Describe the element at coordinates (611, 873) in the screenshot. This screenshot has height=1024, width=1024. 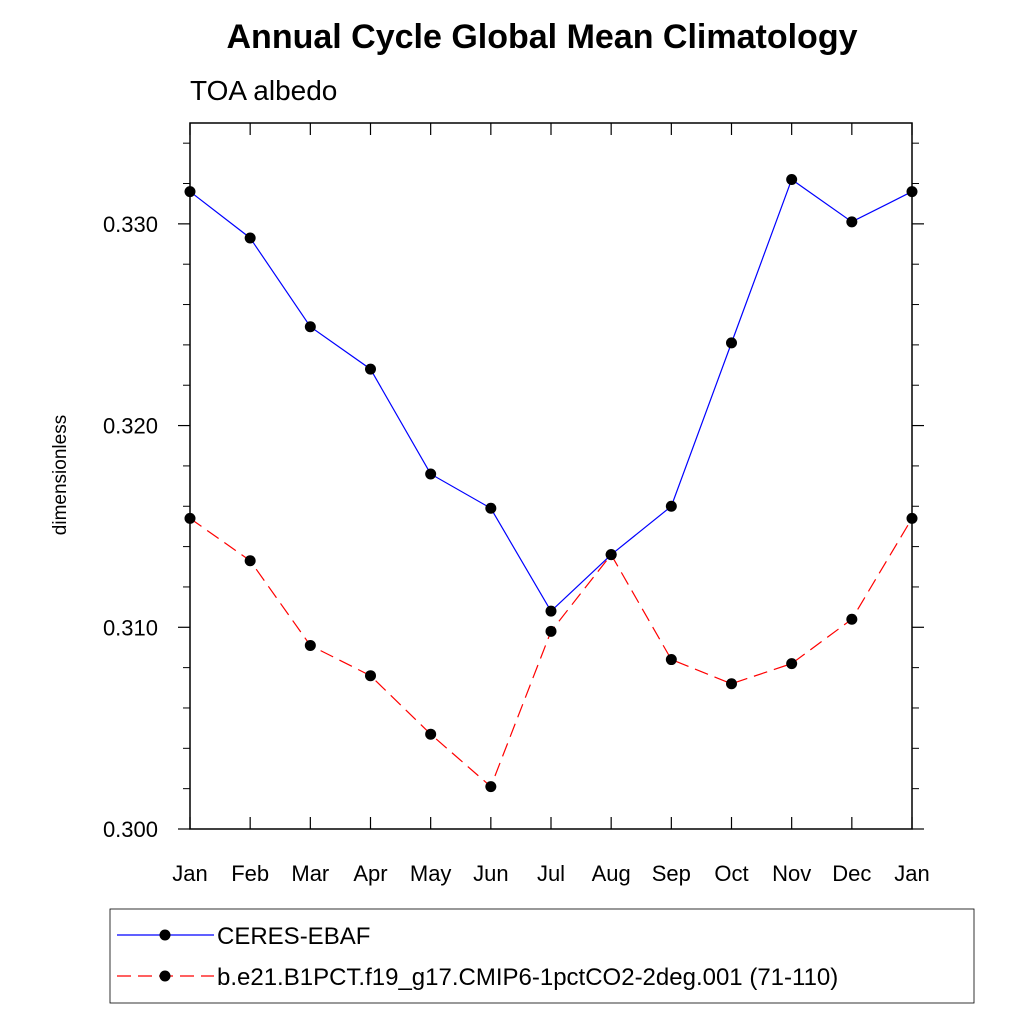
I see `x-tick-label: Aug` at that location.